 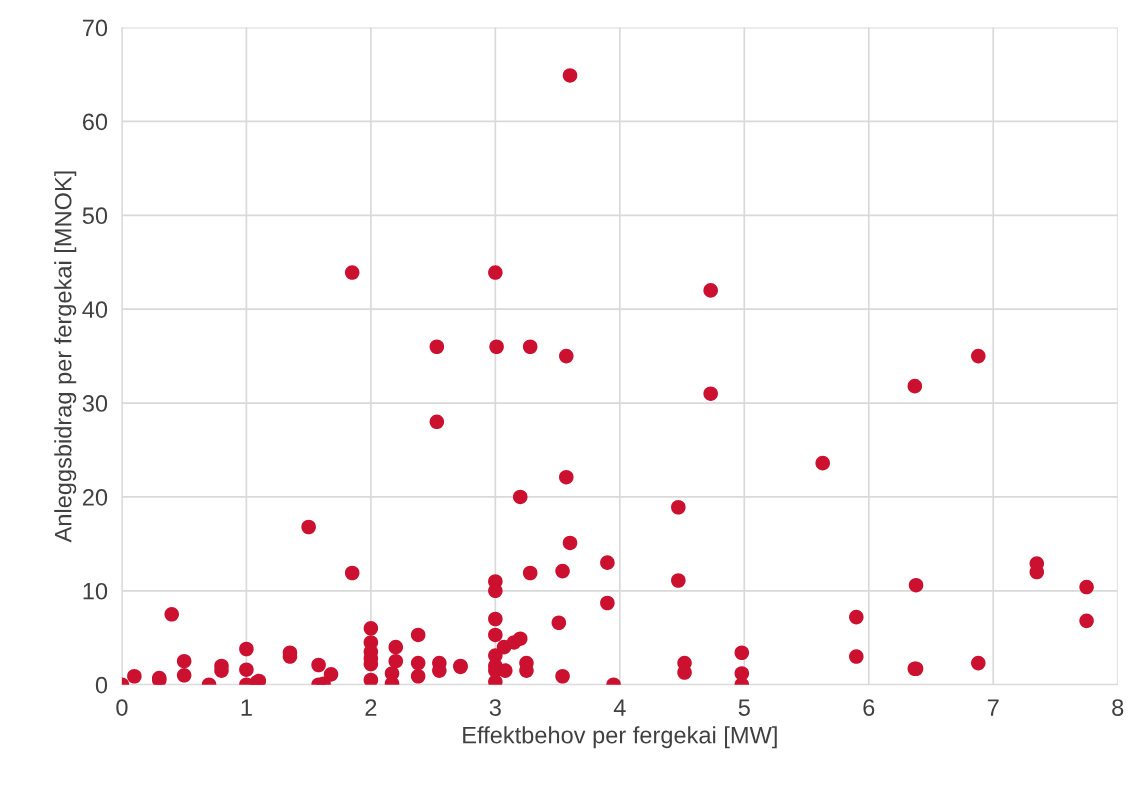 I want to click on x-tick-label: 1, so click(x=246, y=707).